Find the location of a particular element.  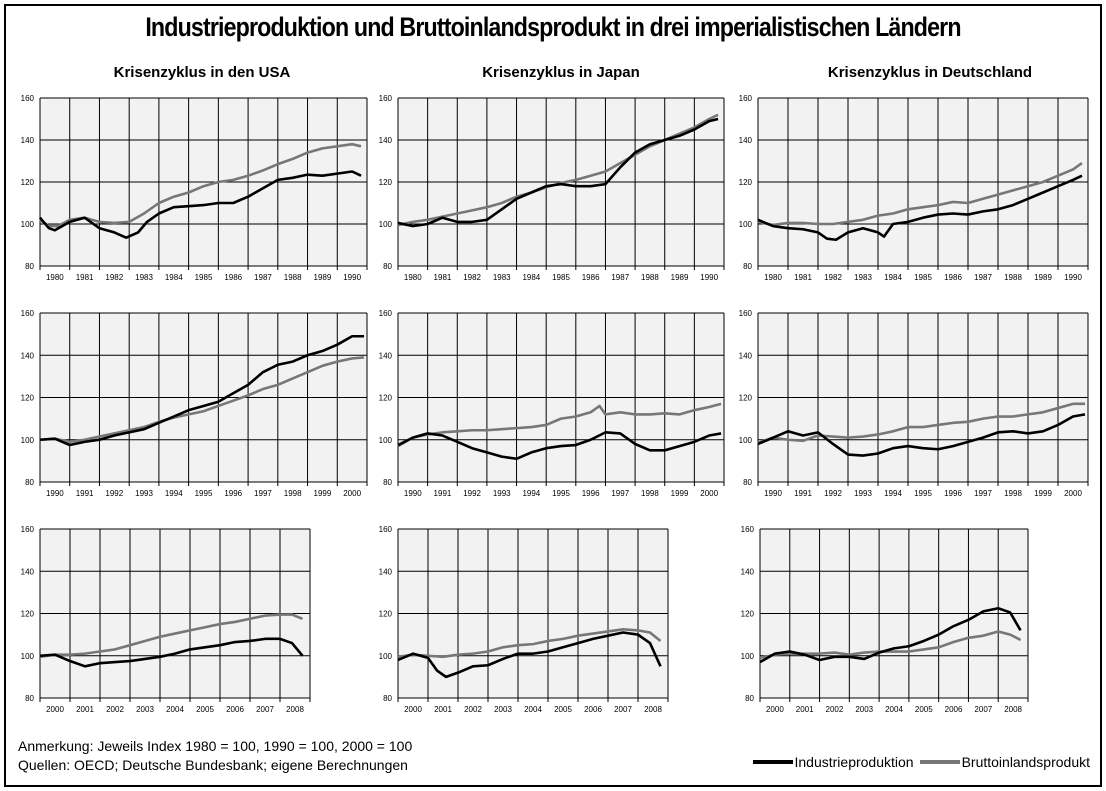

series-line-industrieproduktion-deutschland-1990 is located at coordinates (921, 435).